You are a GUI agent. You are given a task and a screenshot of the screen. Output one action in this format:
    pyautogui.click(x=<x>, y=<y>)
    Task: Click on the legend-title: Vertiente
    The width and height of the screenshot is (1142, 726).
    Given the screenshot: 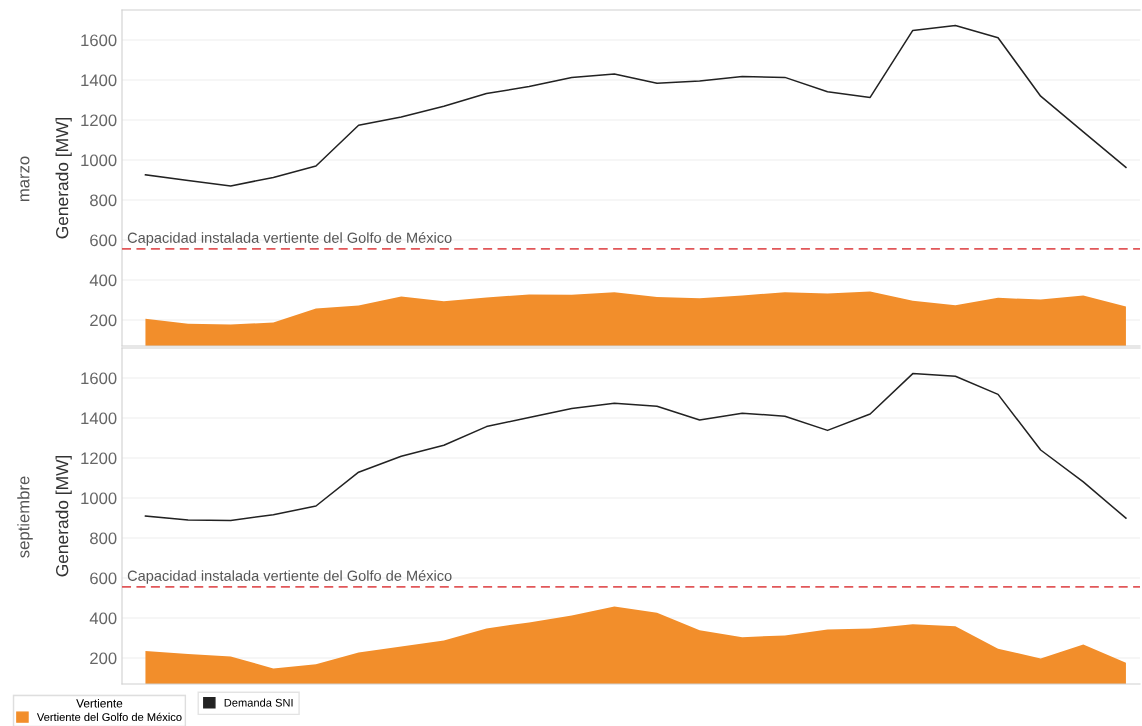 What is the action you would take?
    pyautogui.click(x=99, y=703)
    